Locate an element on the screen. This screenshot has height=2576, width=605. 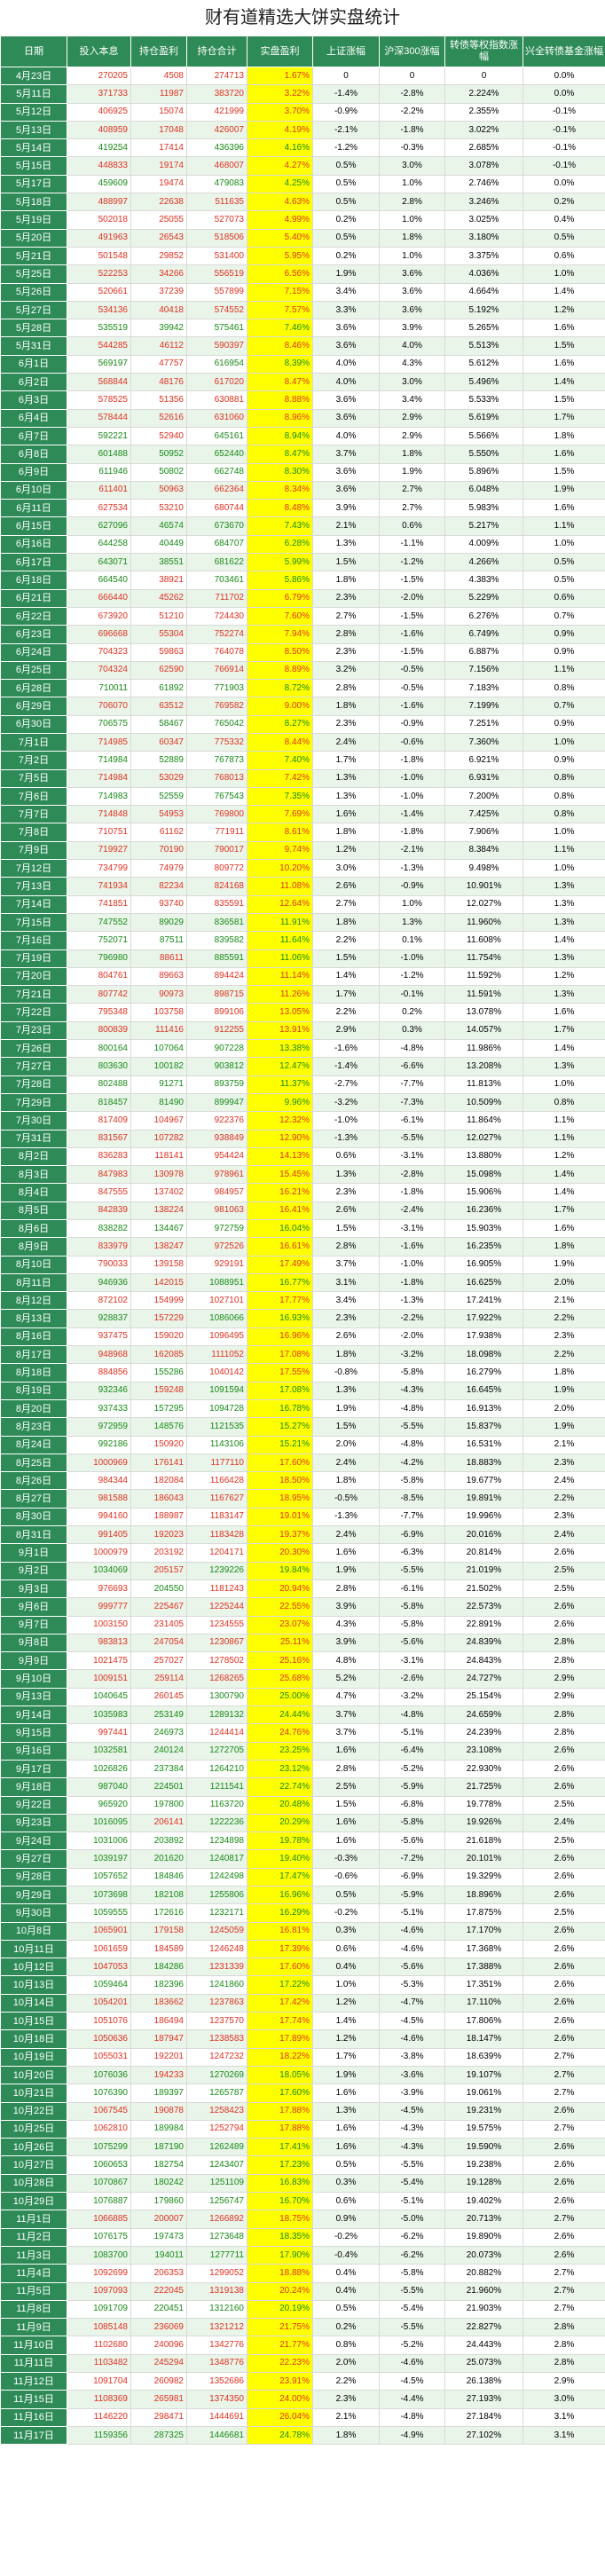
cell-fund: 1.2% is located at coordinates (563, 1157).